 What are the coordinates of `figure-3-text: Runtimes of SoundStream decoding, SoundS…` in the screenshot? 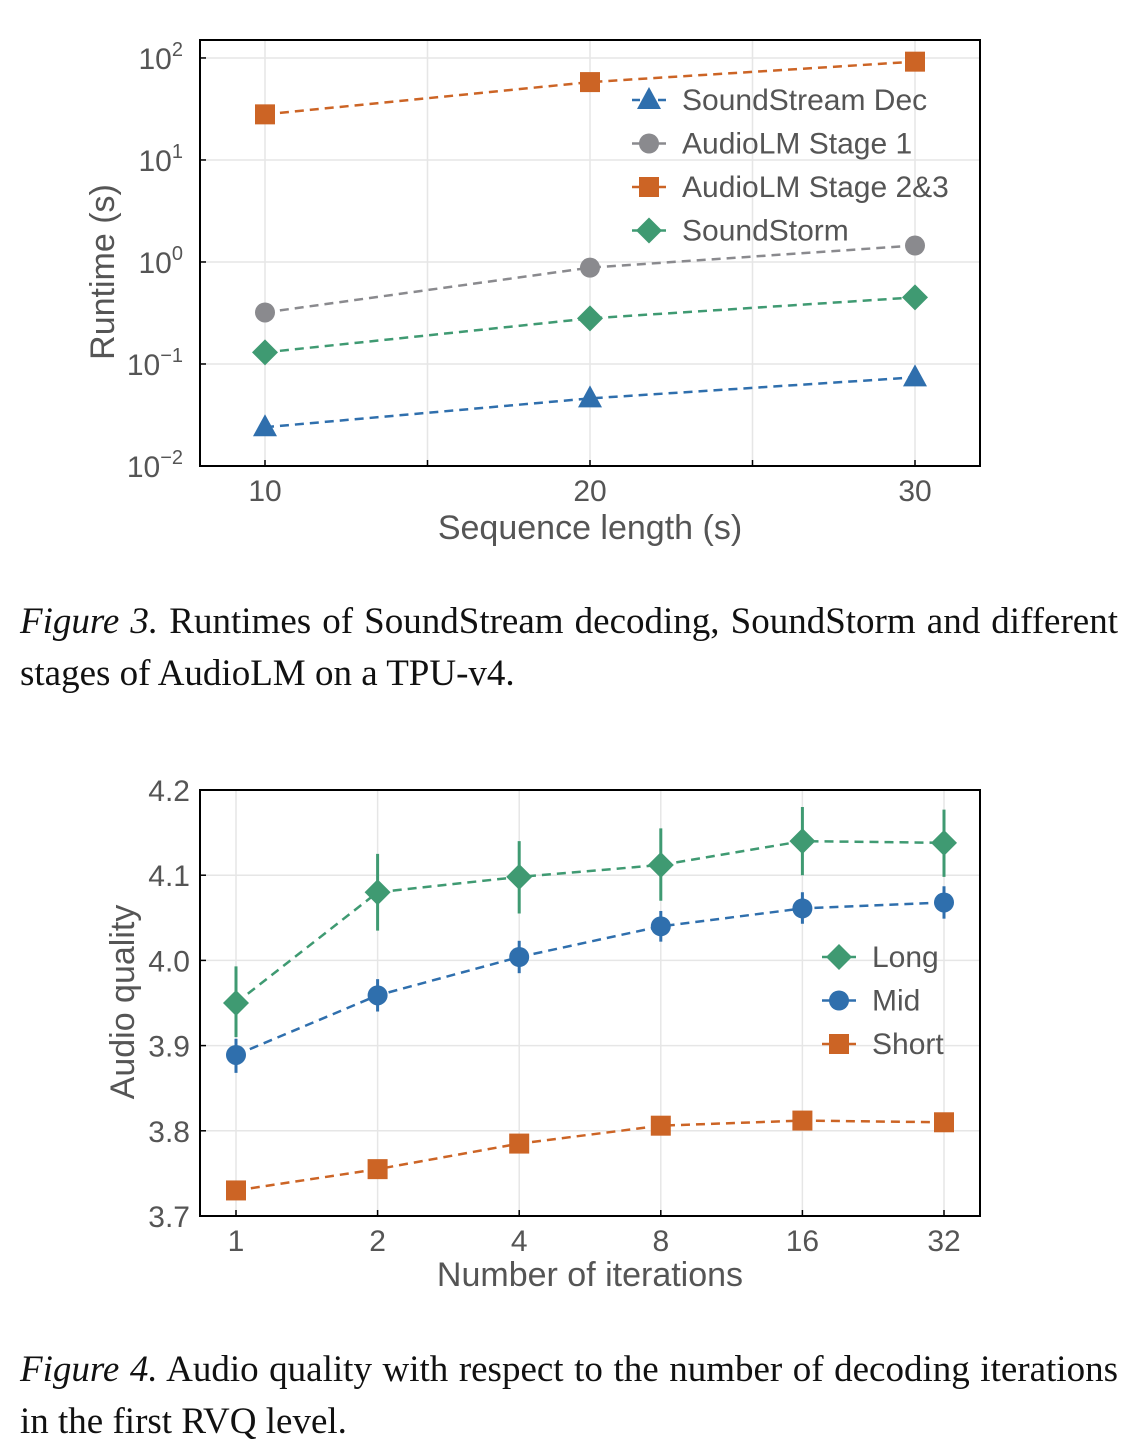 It's located at (569, 647).